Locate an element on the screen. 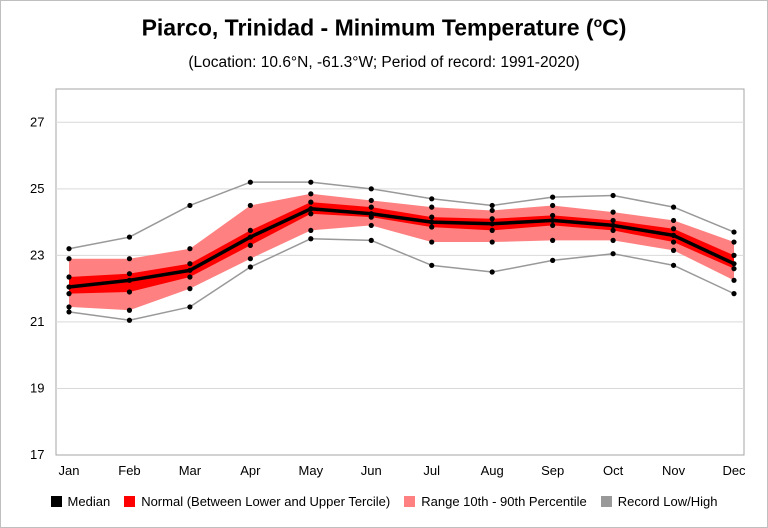 The image size is (768, 528). x-tick-label: Apr is located at coordinates (250, 470).